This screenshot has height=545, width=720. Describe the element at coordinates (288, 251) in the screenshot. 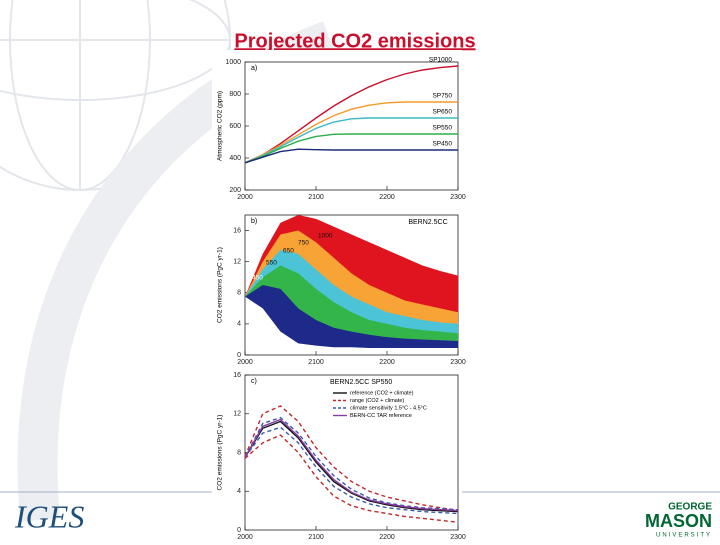

I see `range-label: 650` at that location.